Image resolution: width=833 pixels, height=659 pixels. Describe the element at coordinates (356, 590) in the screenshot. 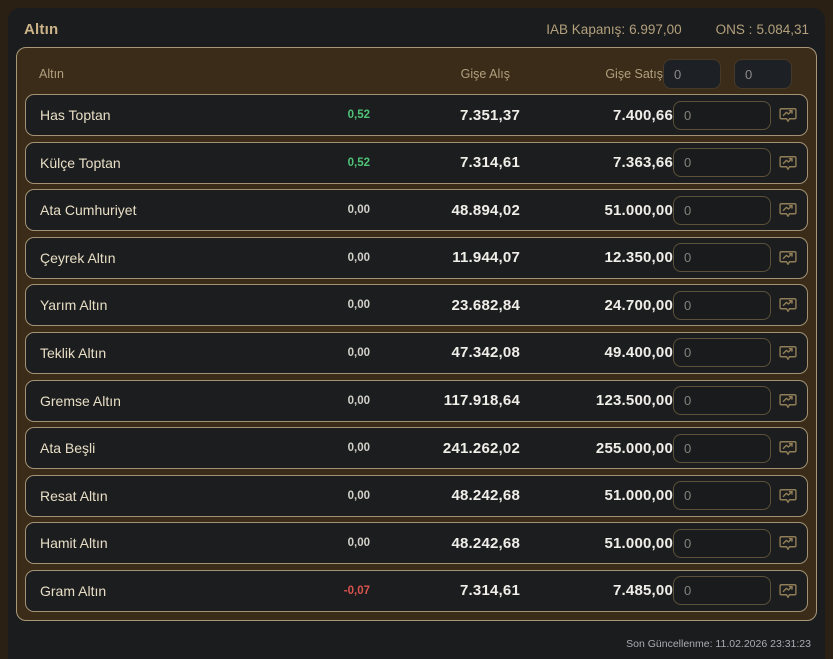

I see `change-value: -0,07` at that location.